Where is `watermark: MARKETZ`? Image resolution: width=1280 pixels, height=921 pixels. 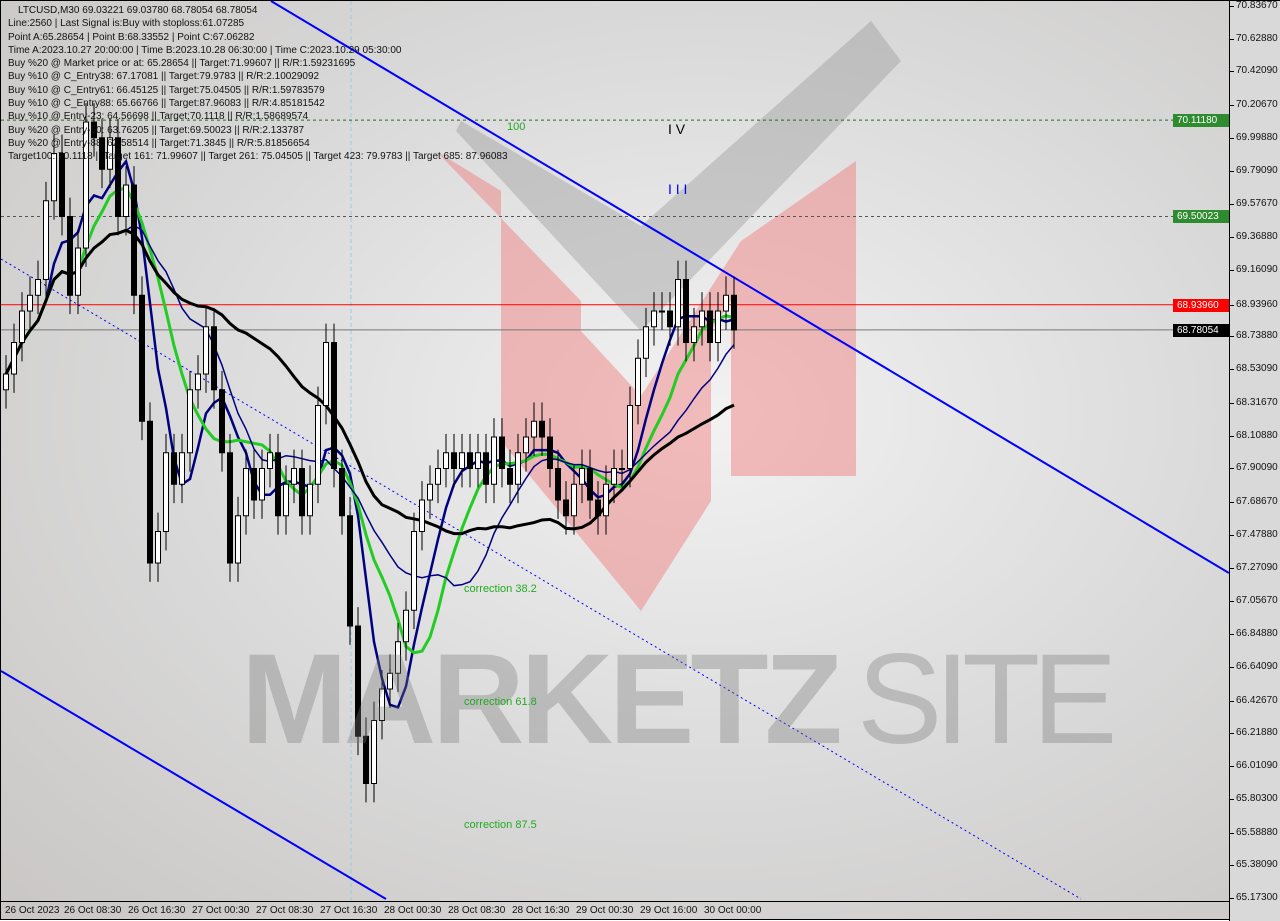
watermark: MARKETZ is located at coordinates (542, 699).